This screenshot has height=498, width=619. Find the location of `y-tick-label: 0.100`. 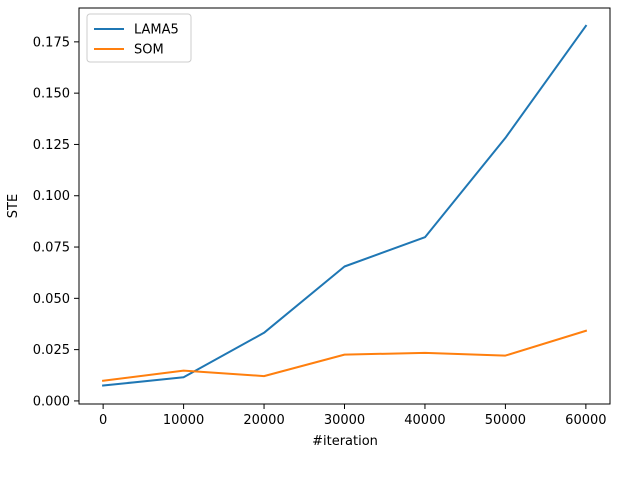

y-tick-label: 0.100 is located at coordinates (51, 196).